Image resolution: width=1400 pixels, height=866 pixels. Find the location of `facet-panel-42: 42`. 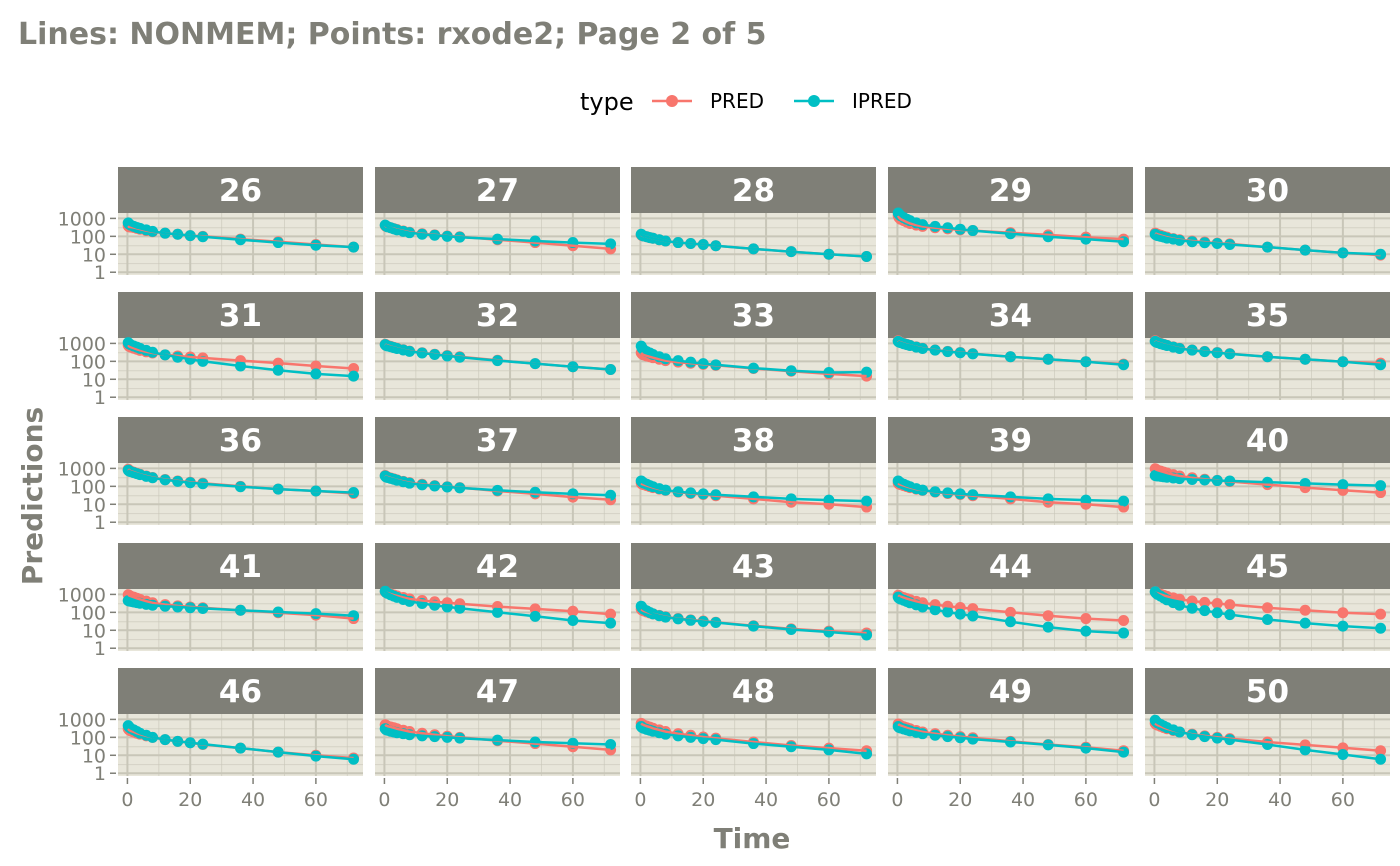

facet-panel-42: 42 is located at coordinates (497, 597).